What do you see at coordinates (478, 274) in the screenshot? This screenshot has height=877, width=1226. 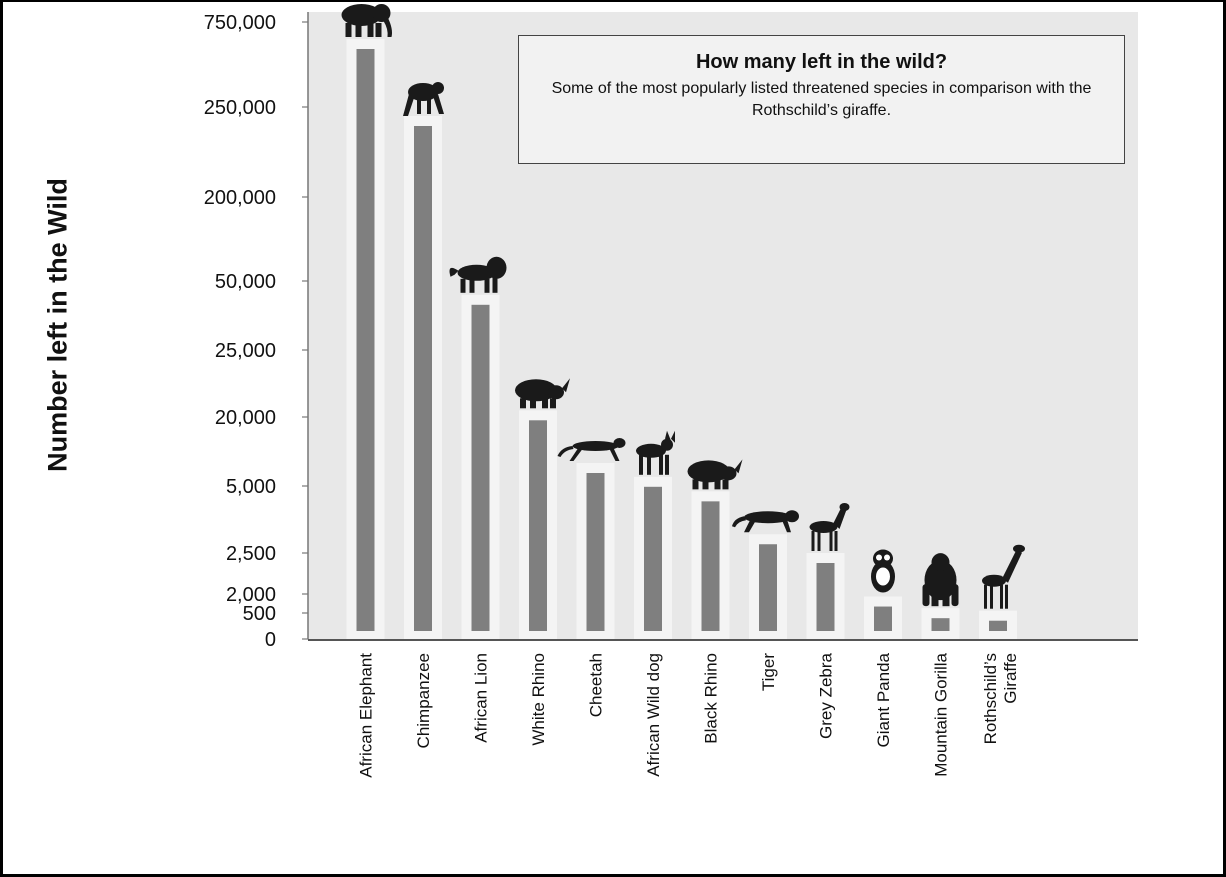 I see `lion-icon` at bounding box center [478, 274].